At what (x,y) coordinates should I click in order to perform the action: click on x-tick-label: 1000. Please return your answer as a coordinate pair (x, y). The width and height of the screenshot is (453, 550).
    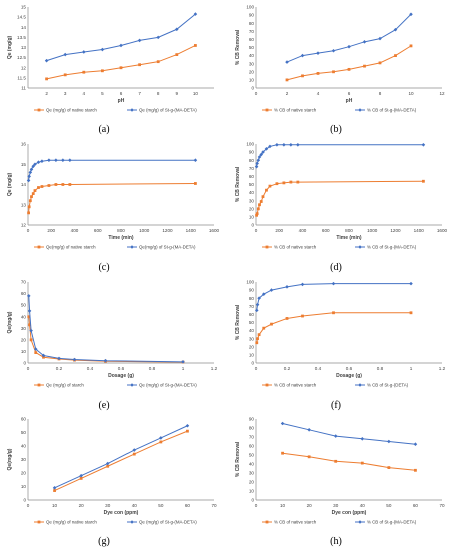
    Looking at the image, I should click on (372, 230).